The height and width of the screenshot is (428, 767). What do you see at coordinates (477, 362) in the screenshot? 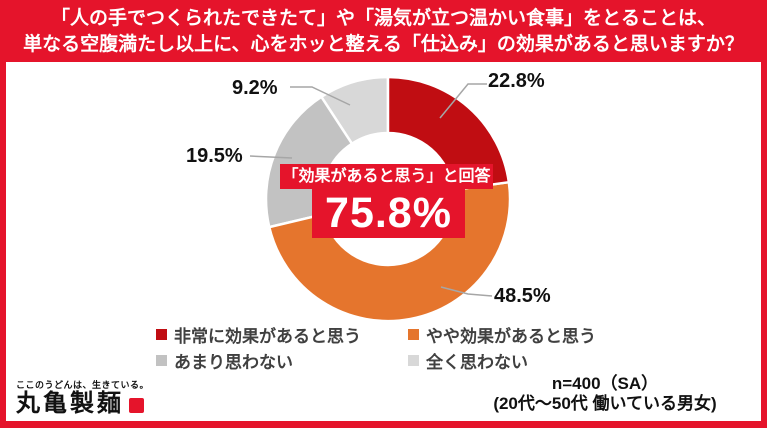
I see `legend-label-not-at-all: 全く思わない` at bounding box center [477, 362].